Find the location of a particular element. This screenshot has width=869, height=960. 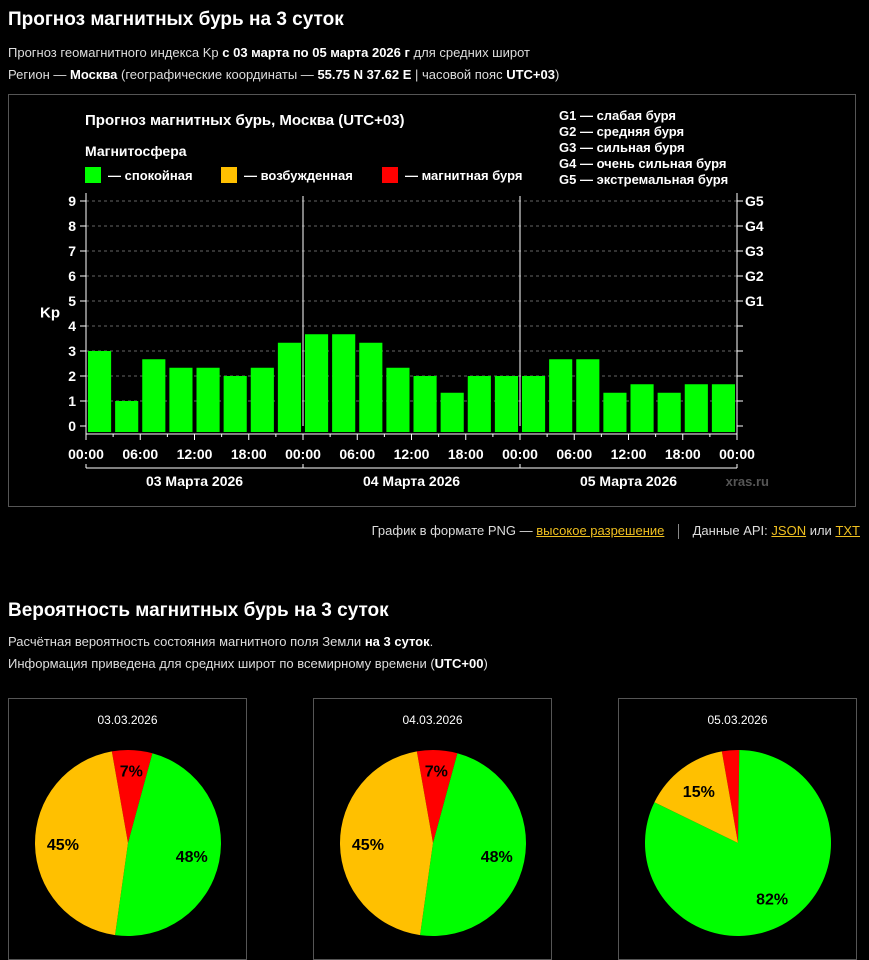

g-scale-label: G5 is located at coordinates (754, 201).